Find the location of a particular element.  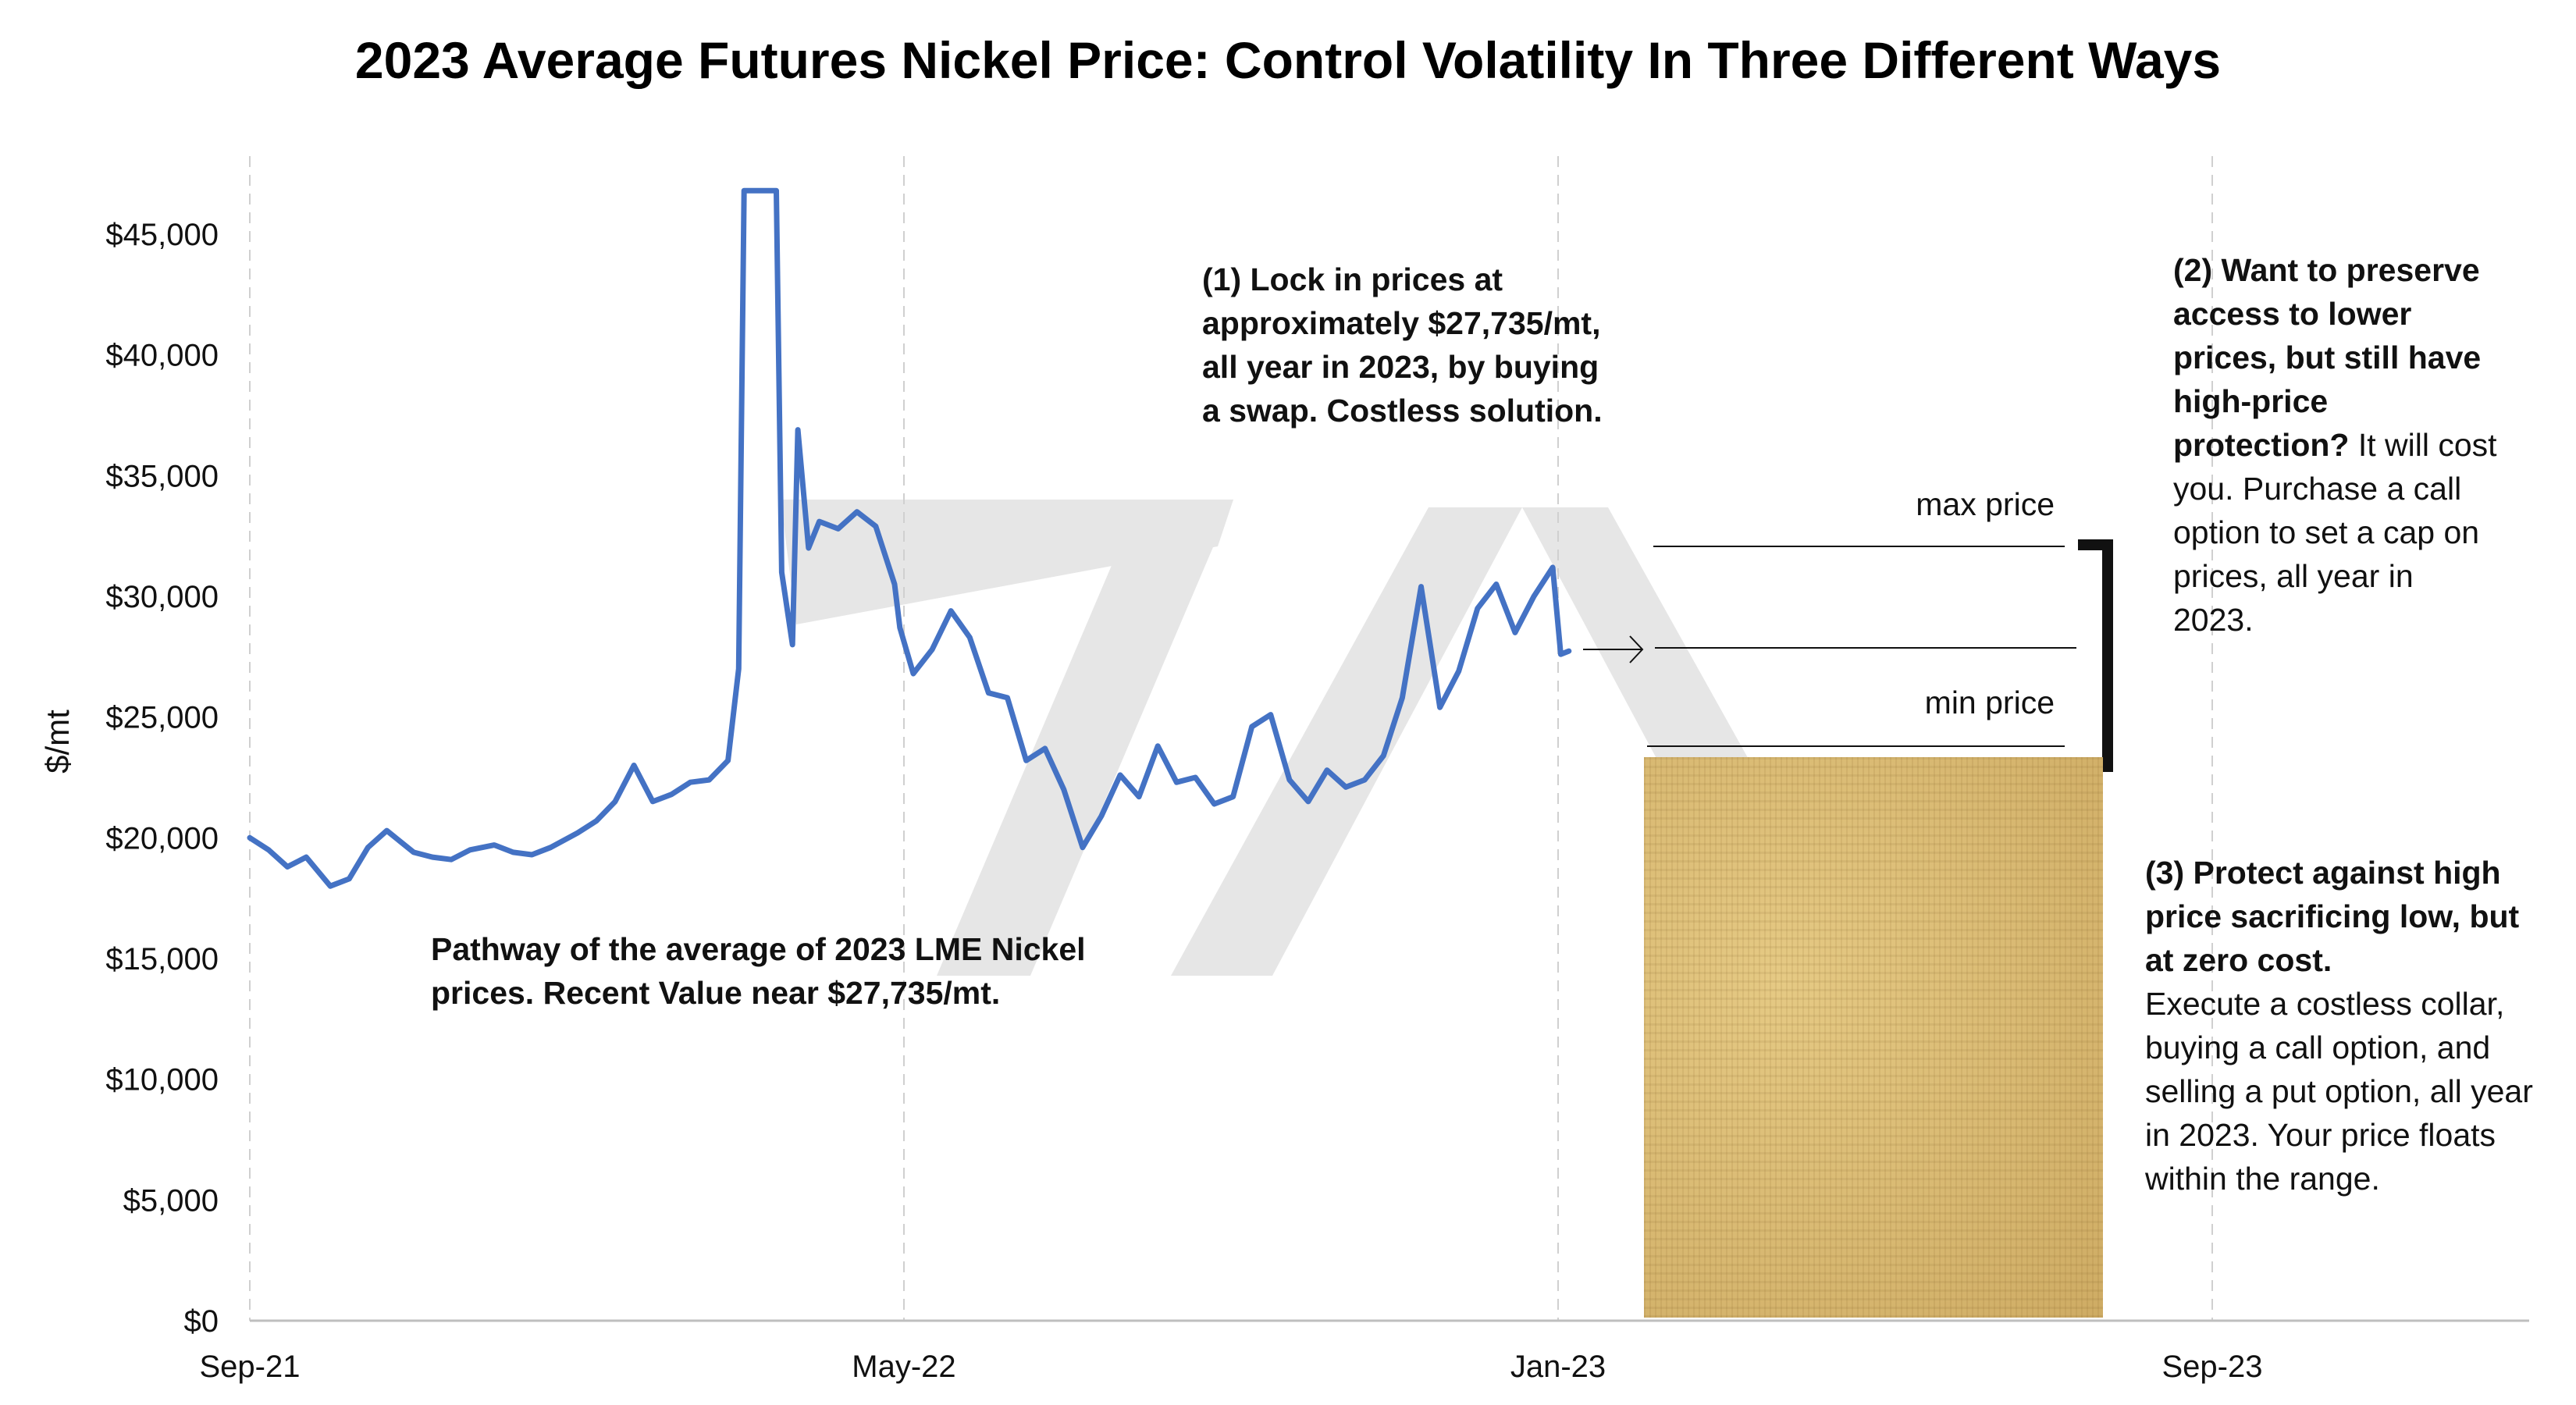

x-tick-label: Jan-23 is located at coordinates (1558, 1367).